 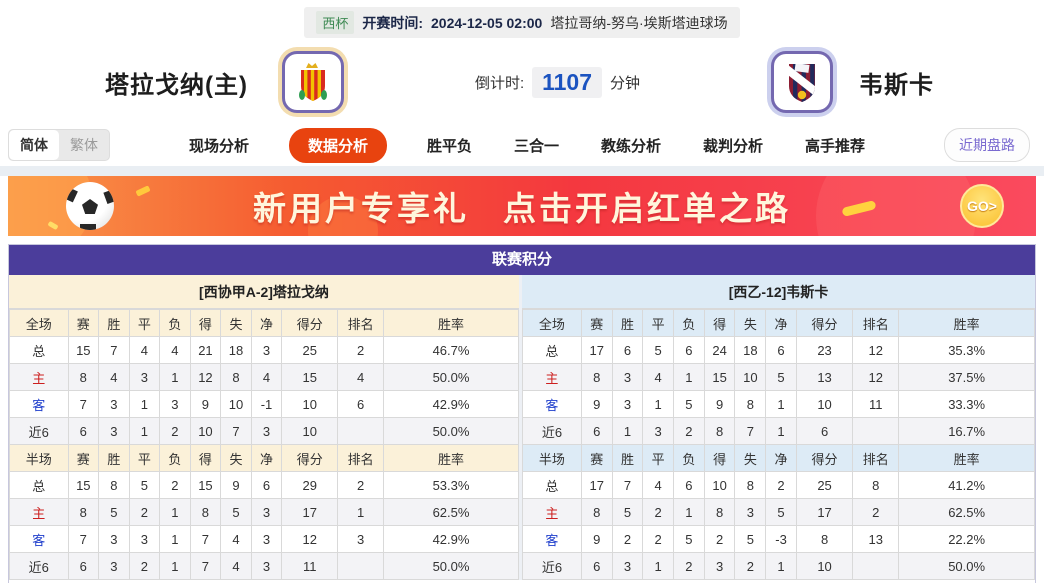 What do you see at coordinates (966, 404) in the screenshot?
I see `stat-cell: 33.3%` at bounding box center [966, 404].